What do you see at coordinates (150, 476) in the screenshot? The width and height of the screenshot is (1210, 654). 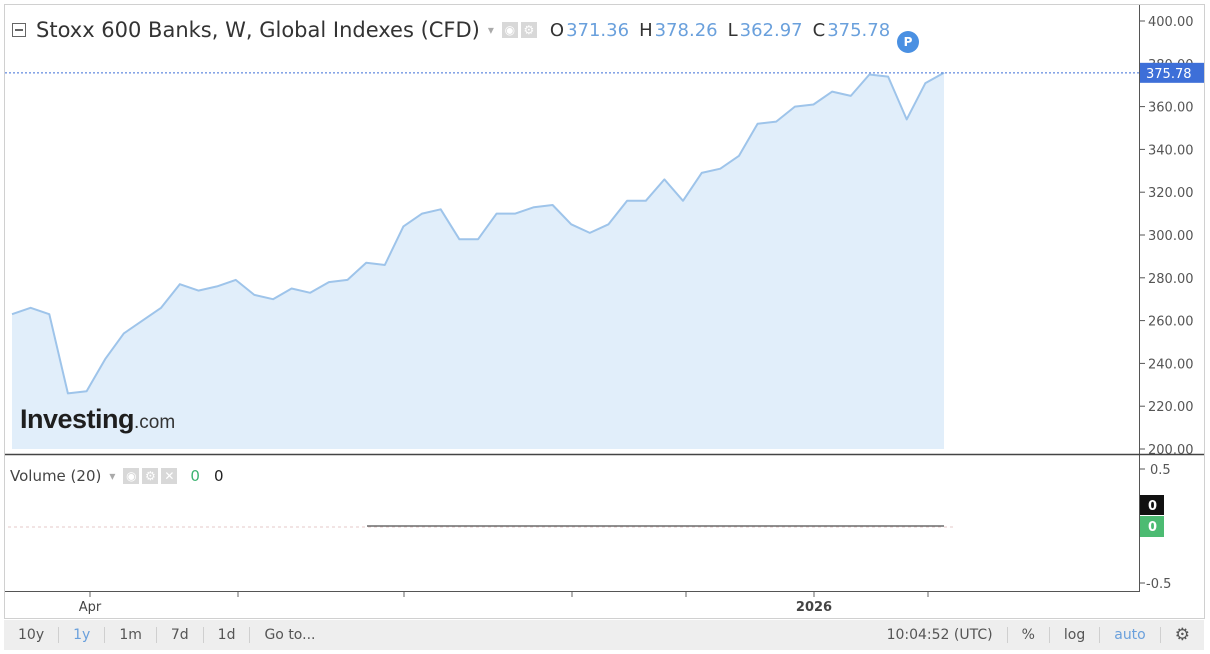 I see `volume-gear-icon: ⚙` at bounding box center [150, 476].